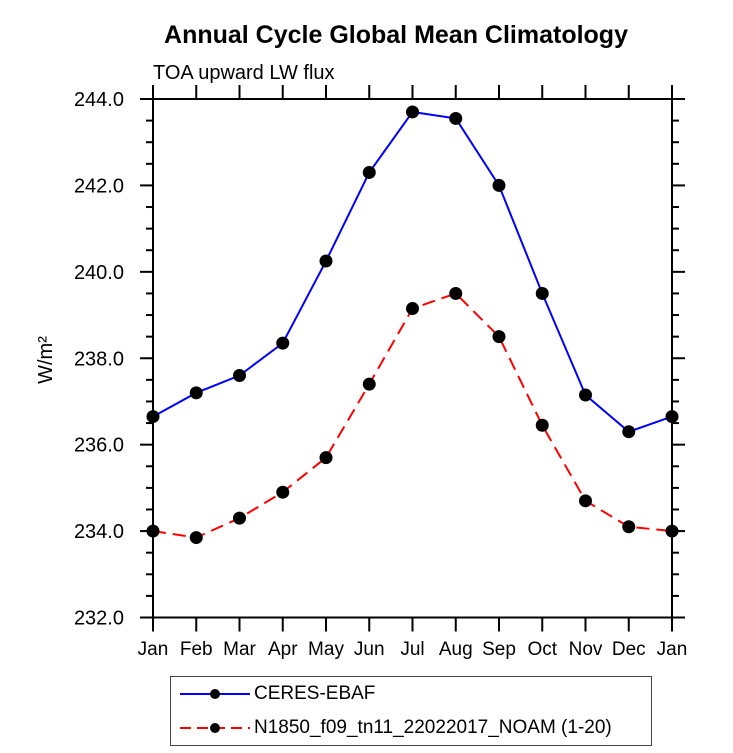 The width and height of the screenshot is (733, 753). I want to click on x-tick-label: Aug, so click(456, 649).